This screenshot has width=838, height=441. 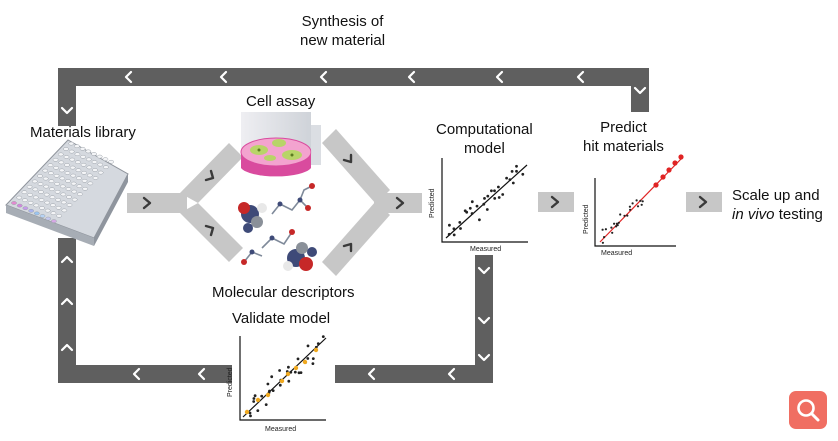 I want to click on scale-up-testing: testing, so click(x=800, y=214).